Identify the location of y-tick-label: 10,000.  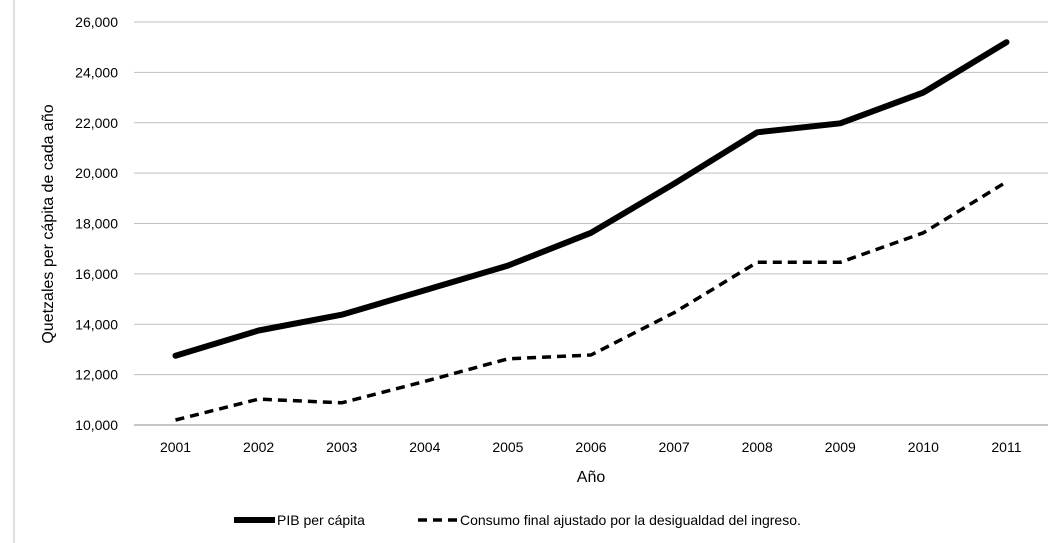
(96, 425).